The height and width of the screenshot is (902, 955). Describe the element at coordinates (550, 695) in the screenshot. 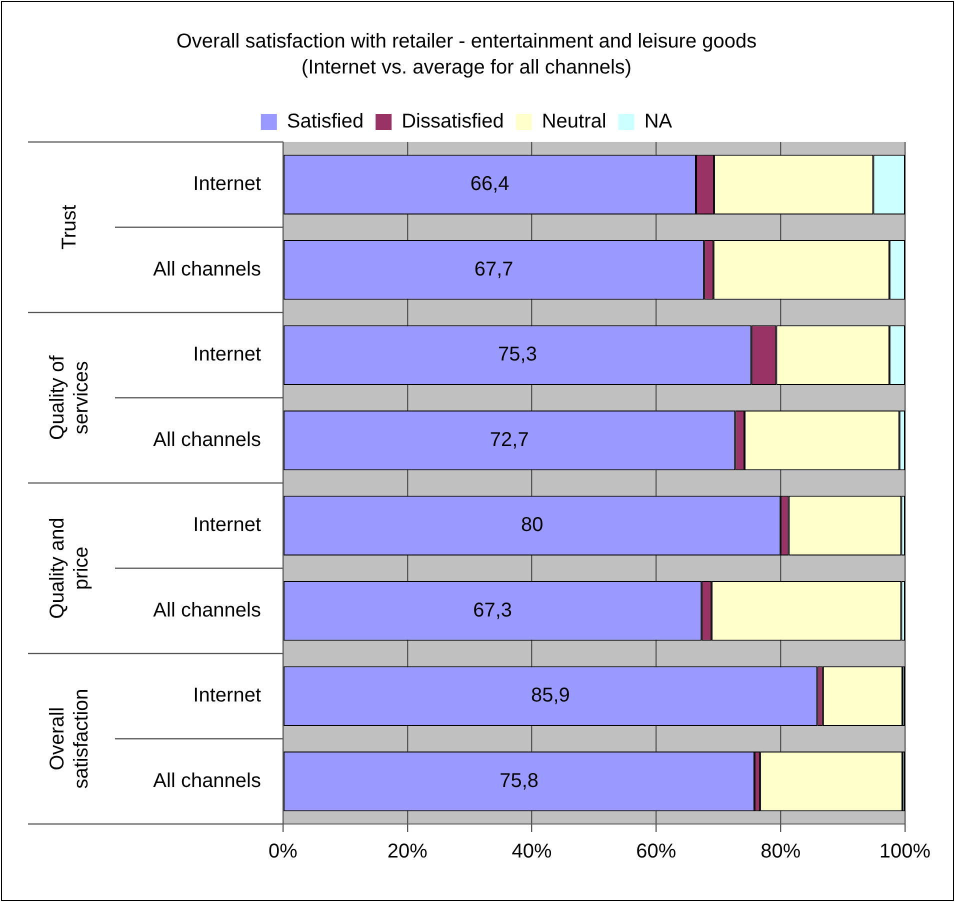

I see `data-label: 85,9` at that location.